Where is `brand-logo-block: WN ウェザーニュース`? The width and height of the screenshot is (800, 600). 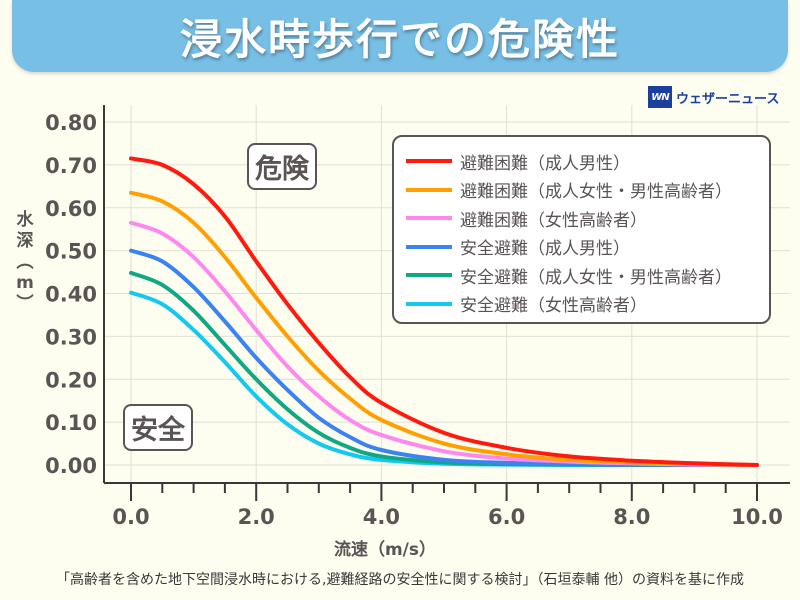
brand-logo-block: WN ウェザーニュース is located at coordinates (713, 97).